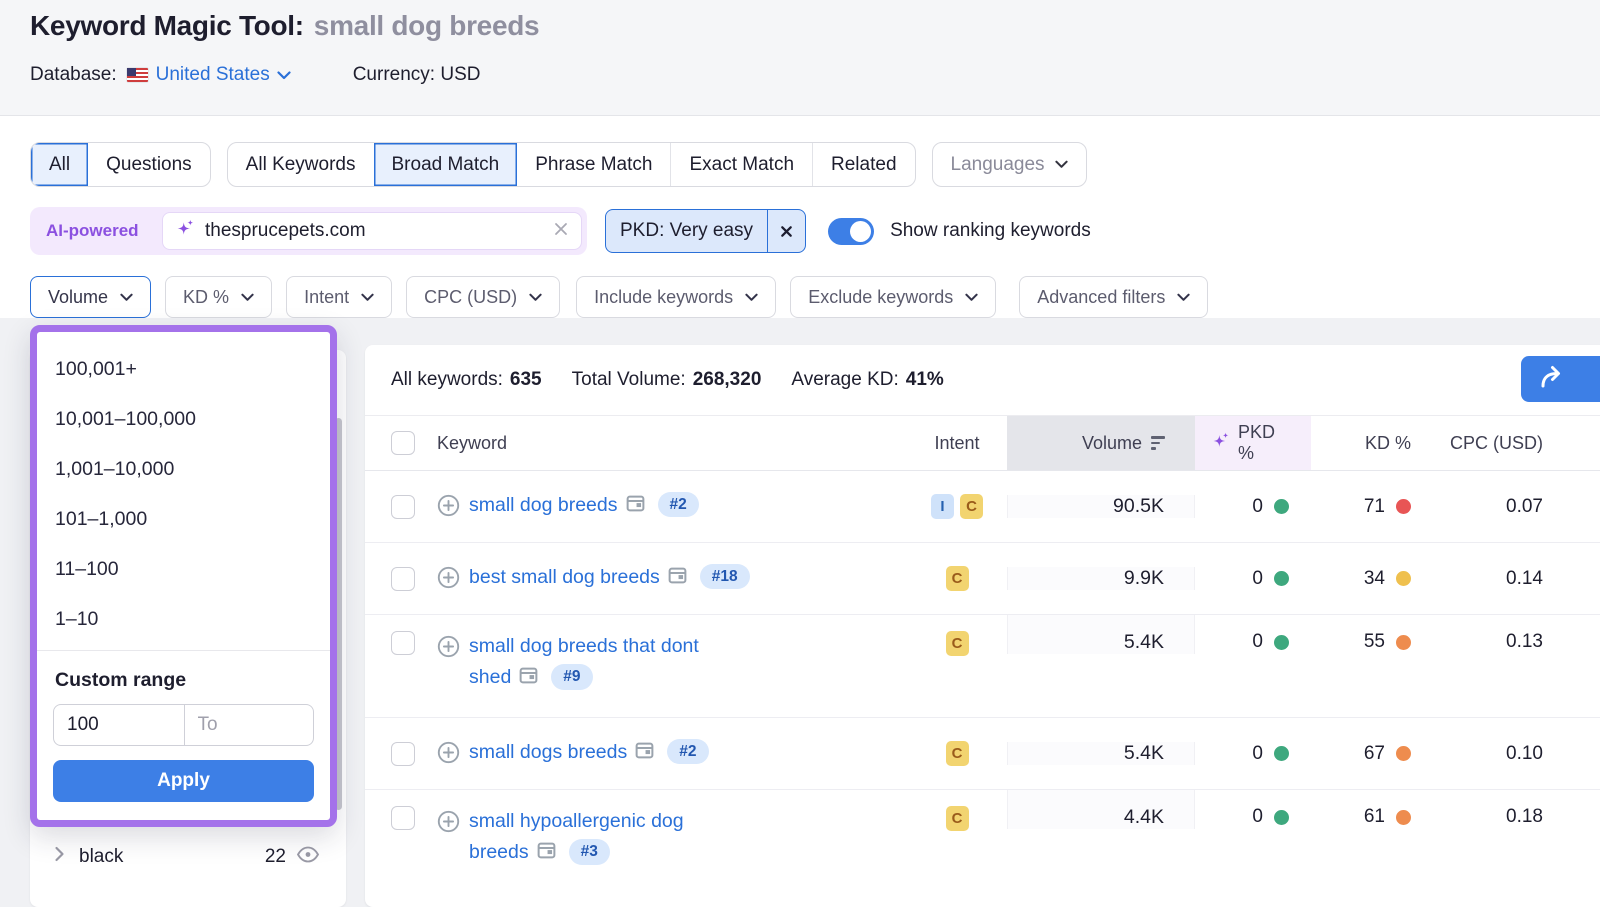 The image size is (1600, 907). What do you see at coordinates (863, 164) in the screenshot?
I see `tab-related: Related` at bounding box center [863, 164].